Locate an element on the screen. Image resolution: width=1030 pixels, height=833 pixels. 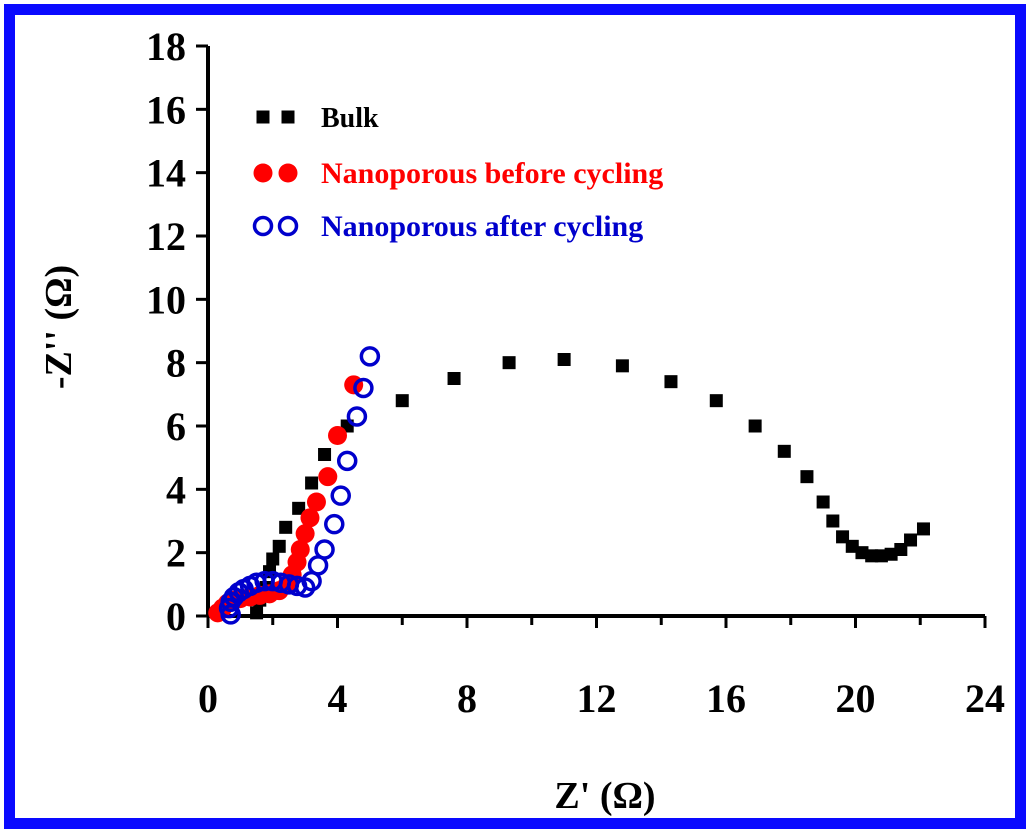
y-tick-label: 0 is located at coordinates (176, 616).